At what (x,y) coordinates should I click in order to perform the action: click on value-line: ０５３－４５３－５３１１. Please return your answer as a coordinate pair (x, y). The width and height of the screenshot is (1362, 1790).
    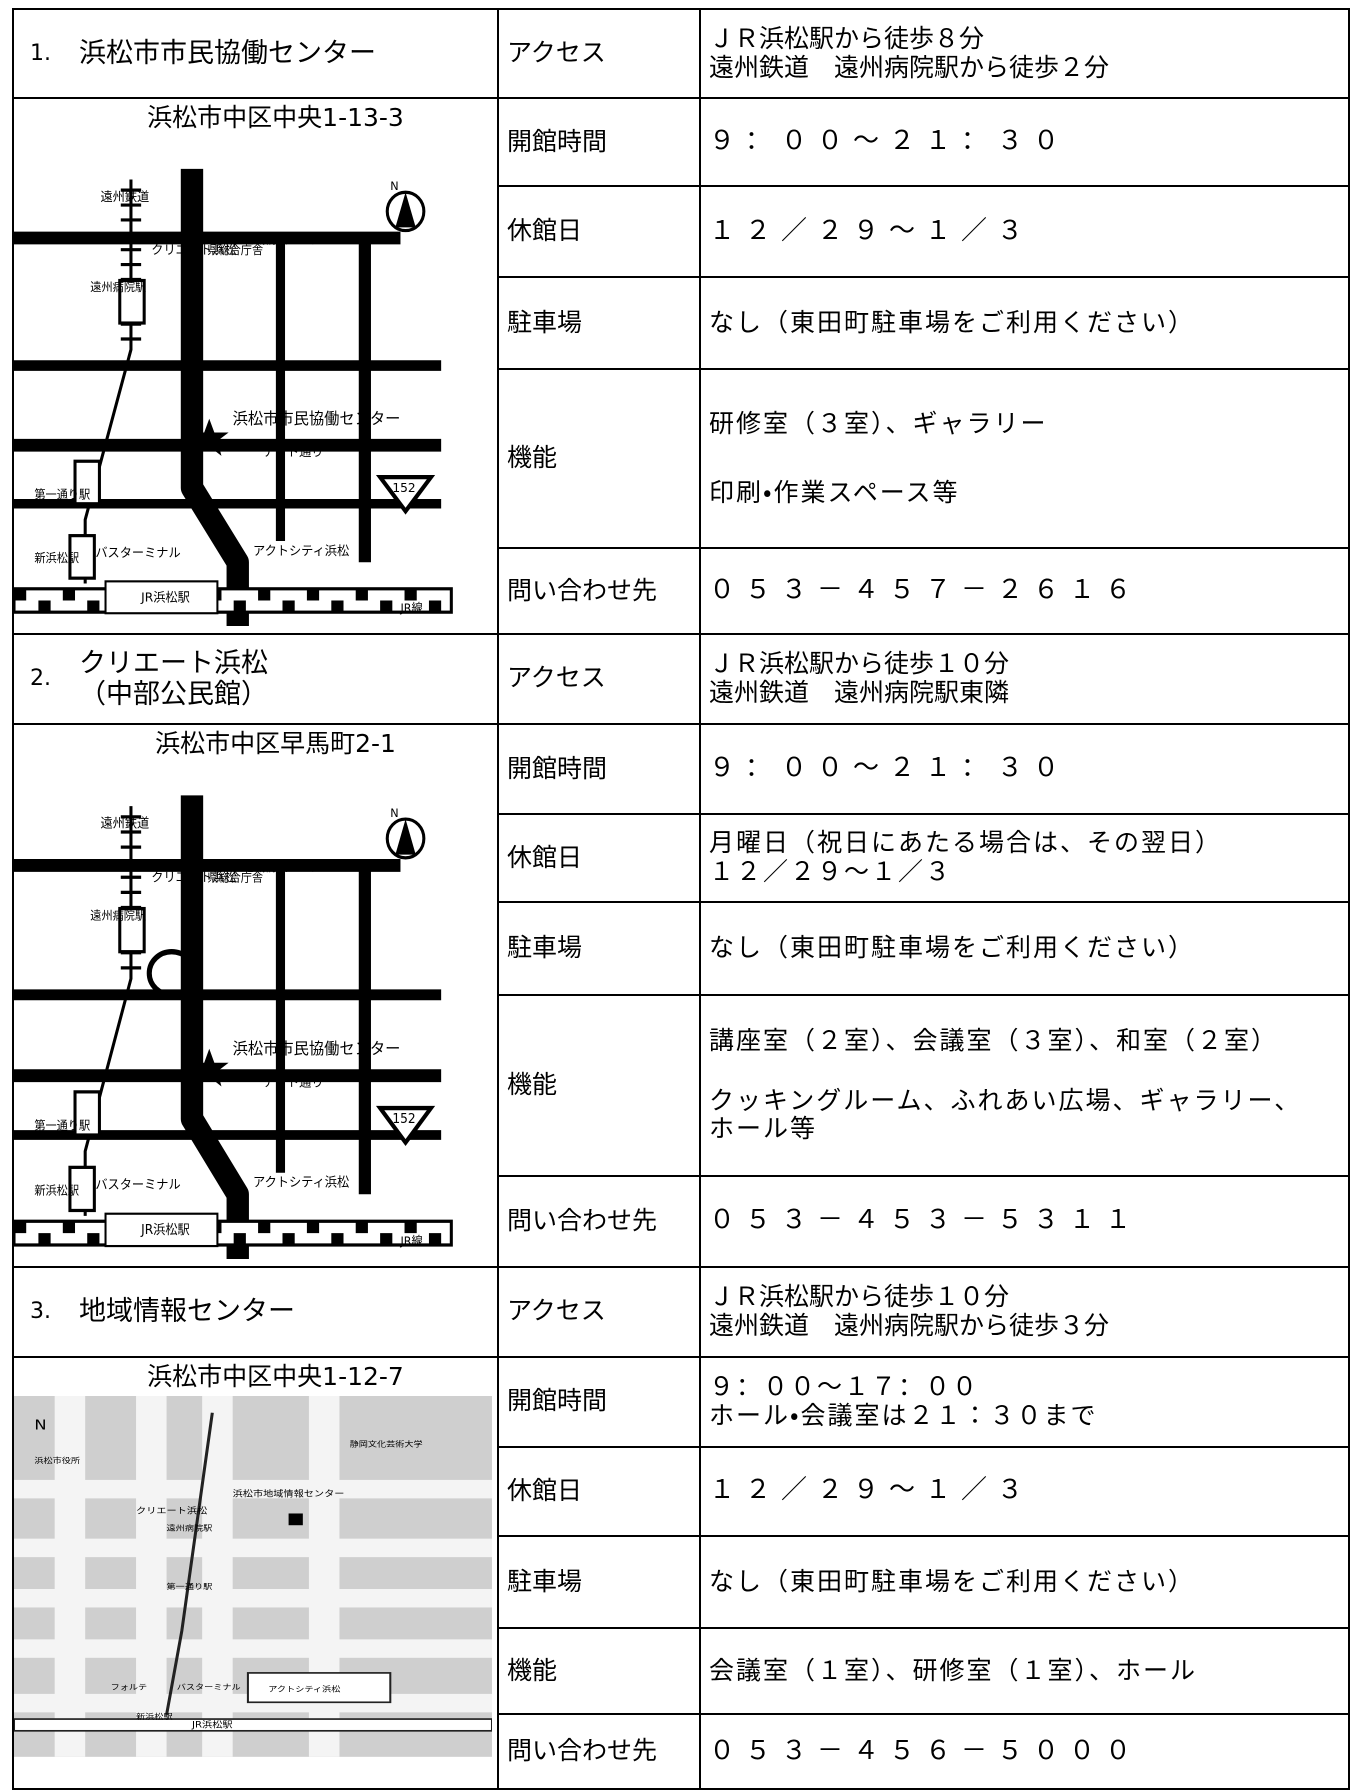
    Looking at the image, I should click on (925, 1220).